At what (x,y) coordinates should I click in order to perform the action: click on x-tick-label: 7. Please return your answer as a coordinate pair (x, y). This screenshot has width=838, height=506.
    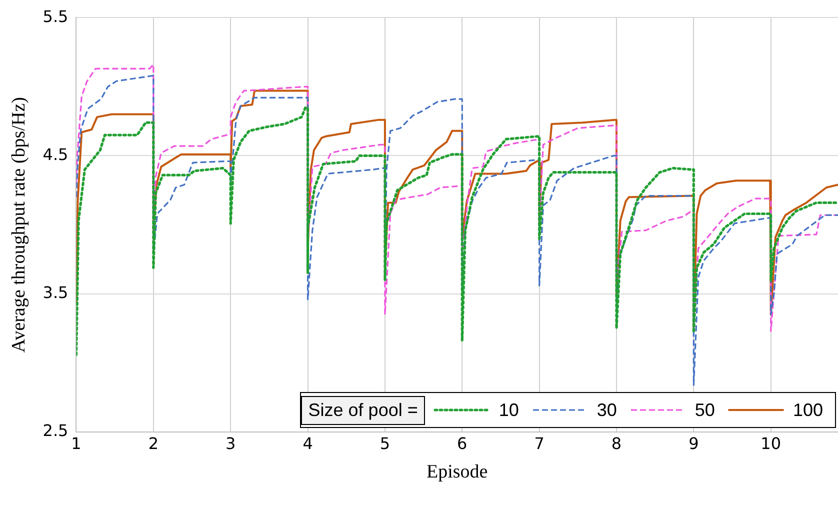
    Looking at the image, I should click on (539, 443).